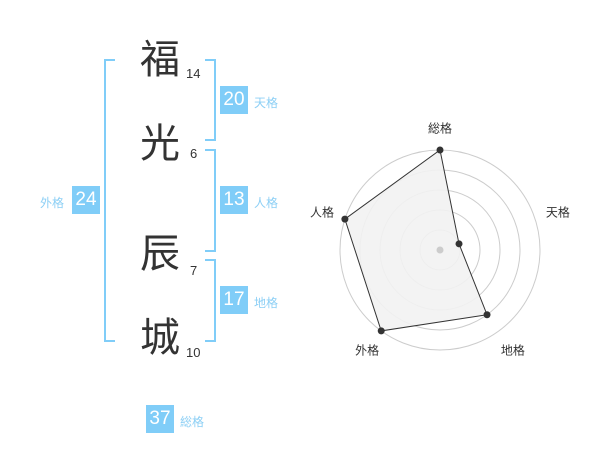 This screenshot has width=600, height=470. I want to click on chikaku-value: 17, so click(234, 300).